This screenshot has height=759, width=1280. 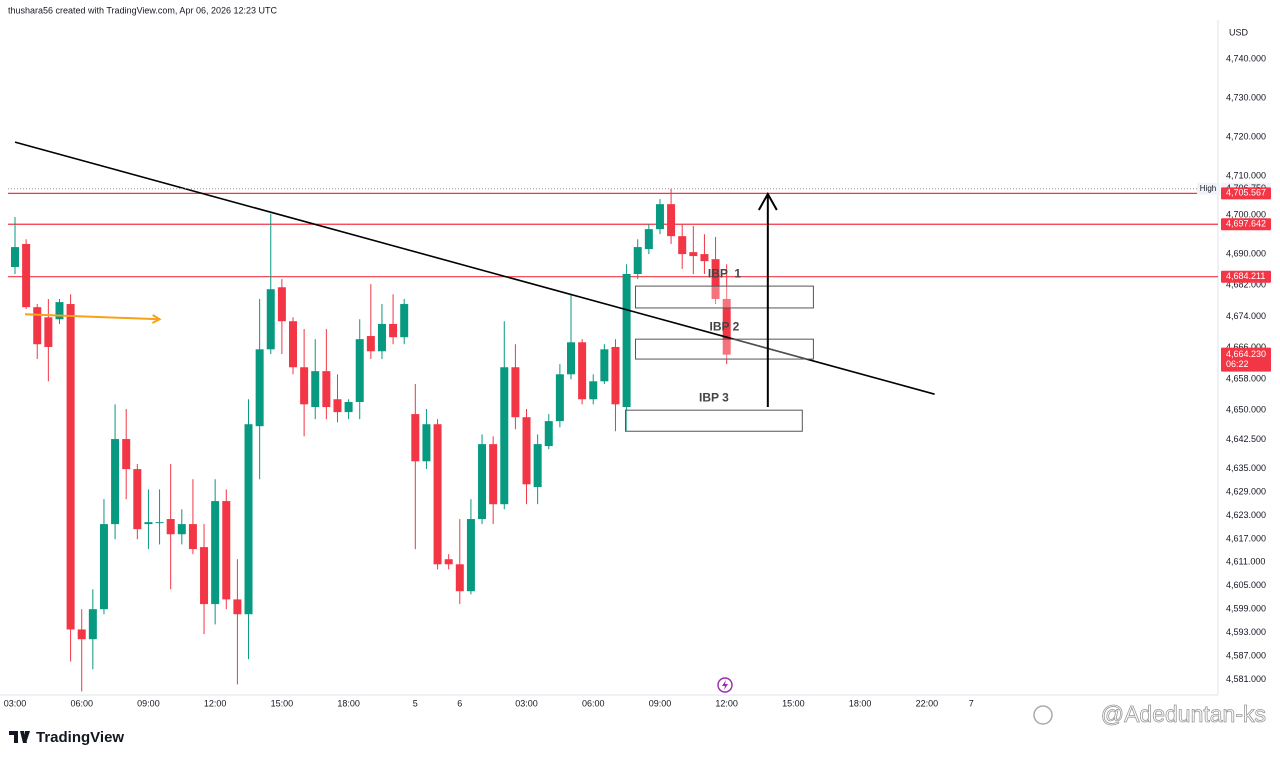 What do you see at coordinates (1246, 359) in the screenshot?
I see `last-price-tag` at bounding box center [1246, 359].